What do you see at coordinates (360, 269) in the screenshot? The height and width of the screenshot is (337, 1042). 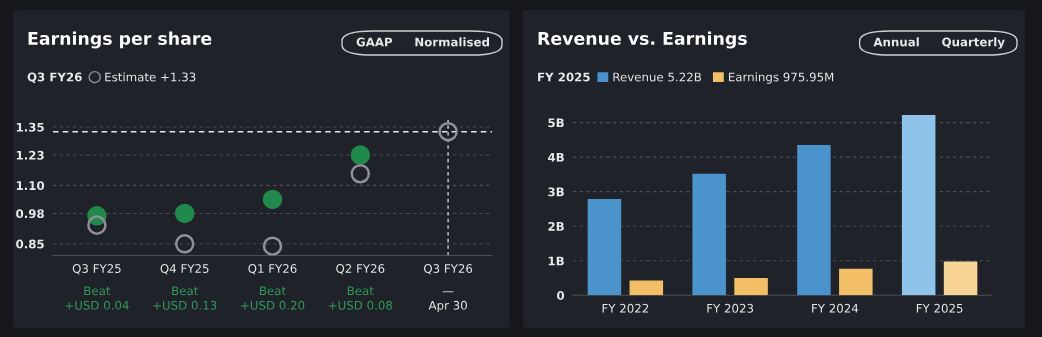 I see `x-tick-label: Q2 FY26` at bounding box center [360, 269].